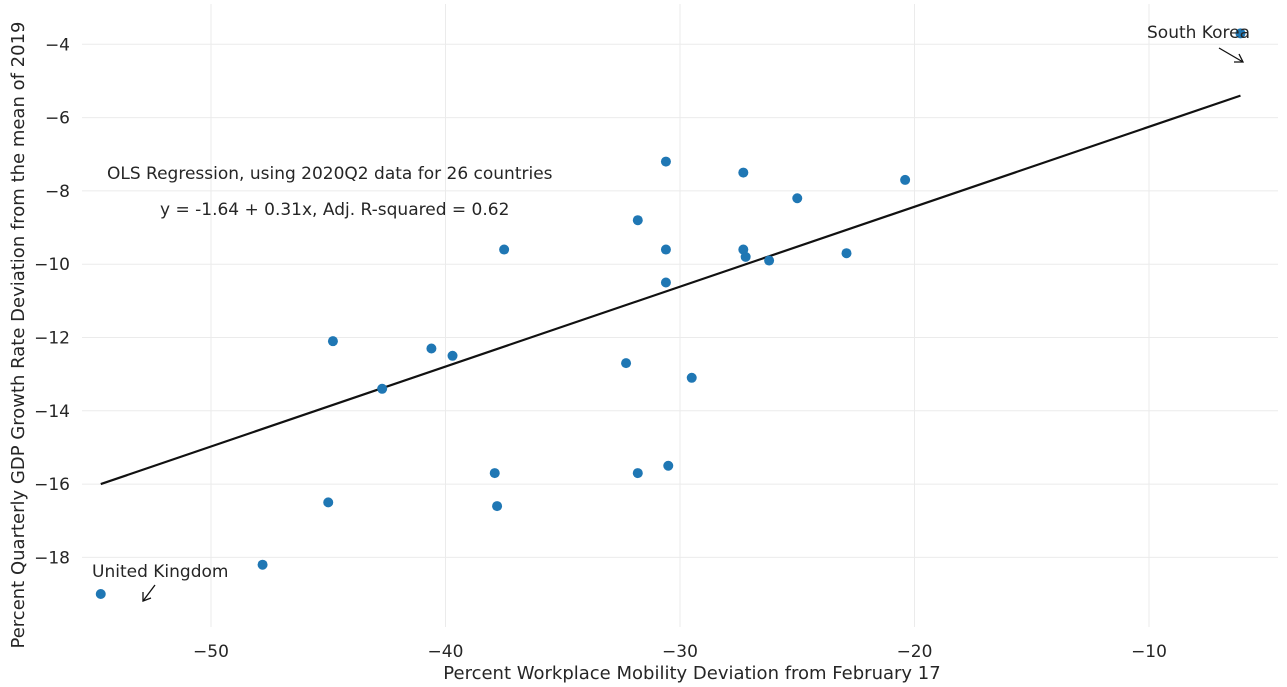 This screenshot has width=1287, height=687. Describe the element at coordinates (211, 652) in the screenshot. I see `x-tick-label: −50` at that location.